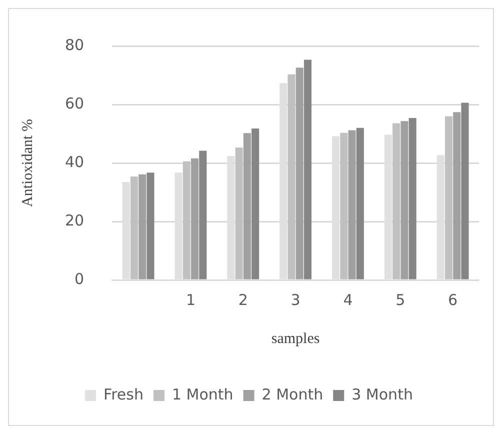  I want to click on legend-label: 1 Month, so click(203, 394).